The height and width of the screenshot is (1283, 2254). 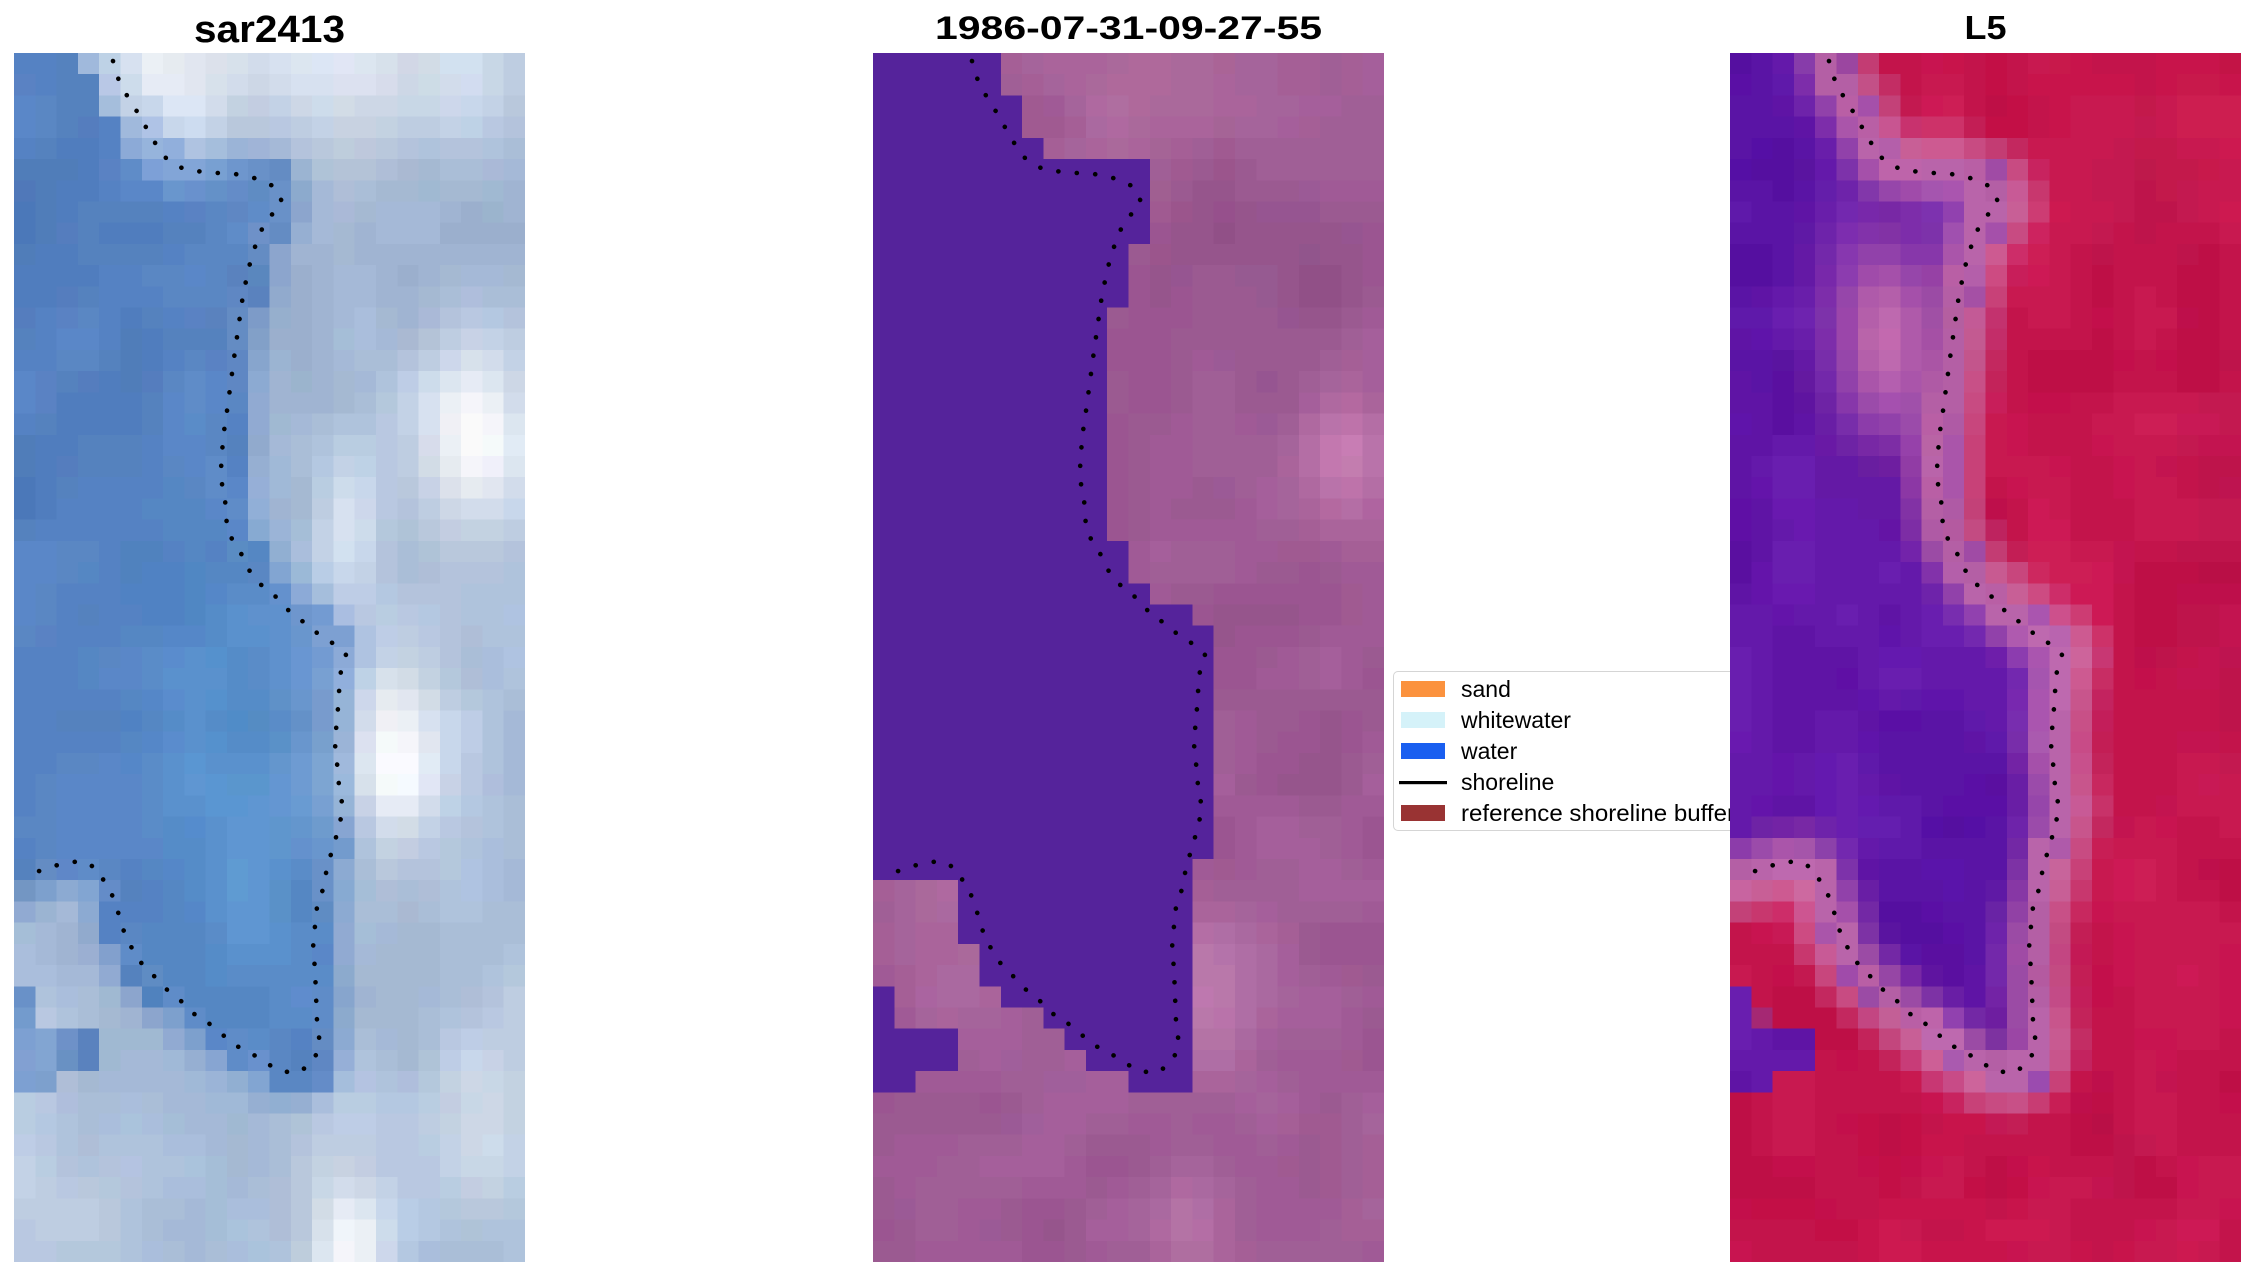 What do you see at coordinates (1515, 720) in the screenshot?
I see `svg-text: whitewater` at bounding box center [1515, 720].